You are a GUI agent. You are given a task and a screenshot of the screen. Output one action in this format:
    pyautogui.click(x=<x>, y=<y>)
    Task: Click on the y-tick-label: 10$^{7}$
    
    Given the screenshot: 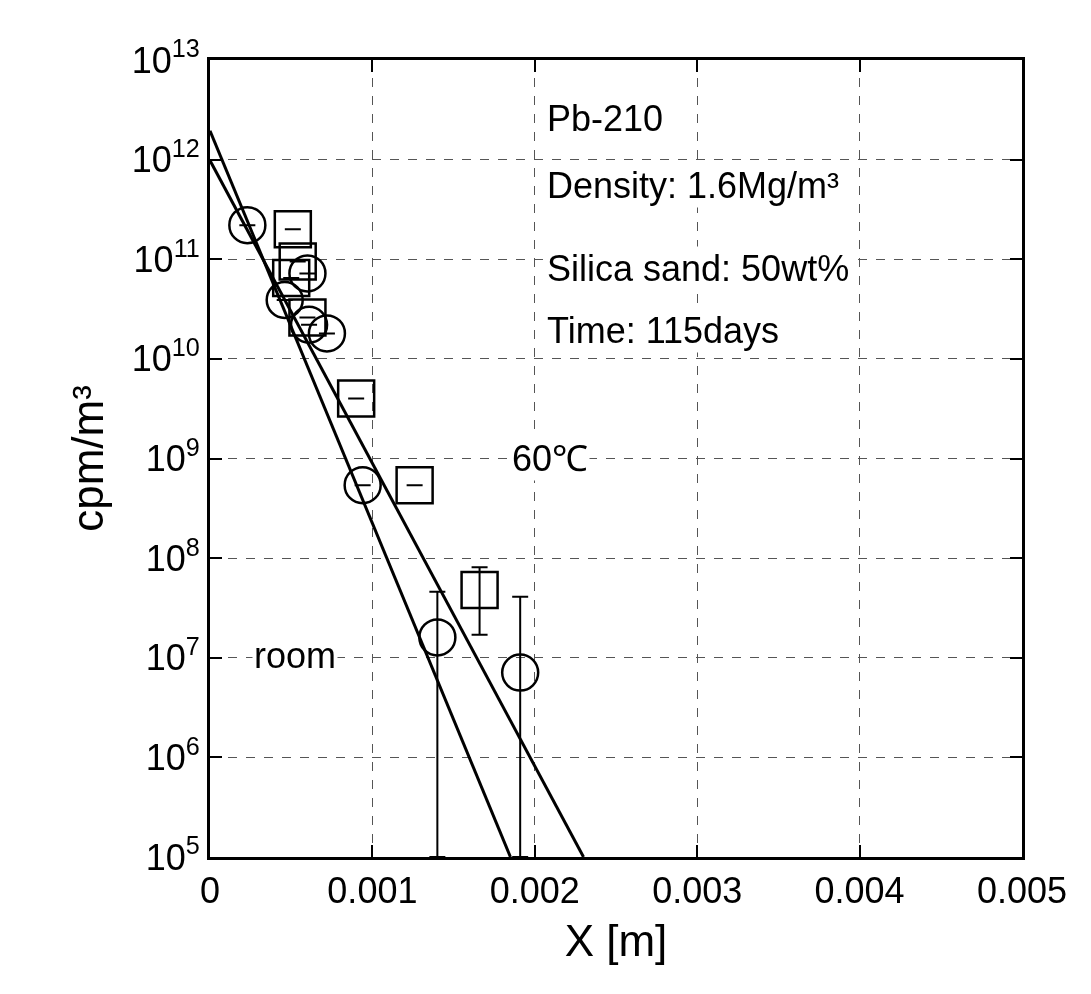 What is the action you would take?
    pyautogui.click(x=172, y=655)
    